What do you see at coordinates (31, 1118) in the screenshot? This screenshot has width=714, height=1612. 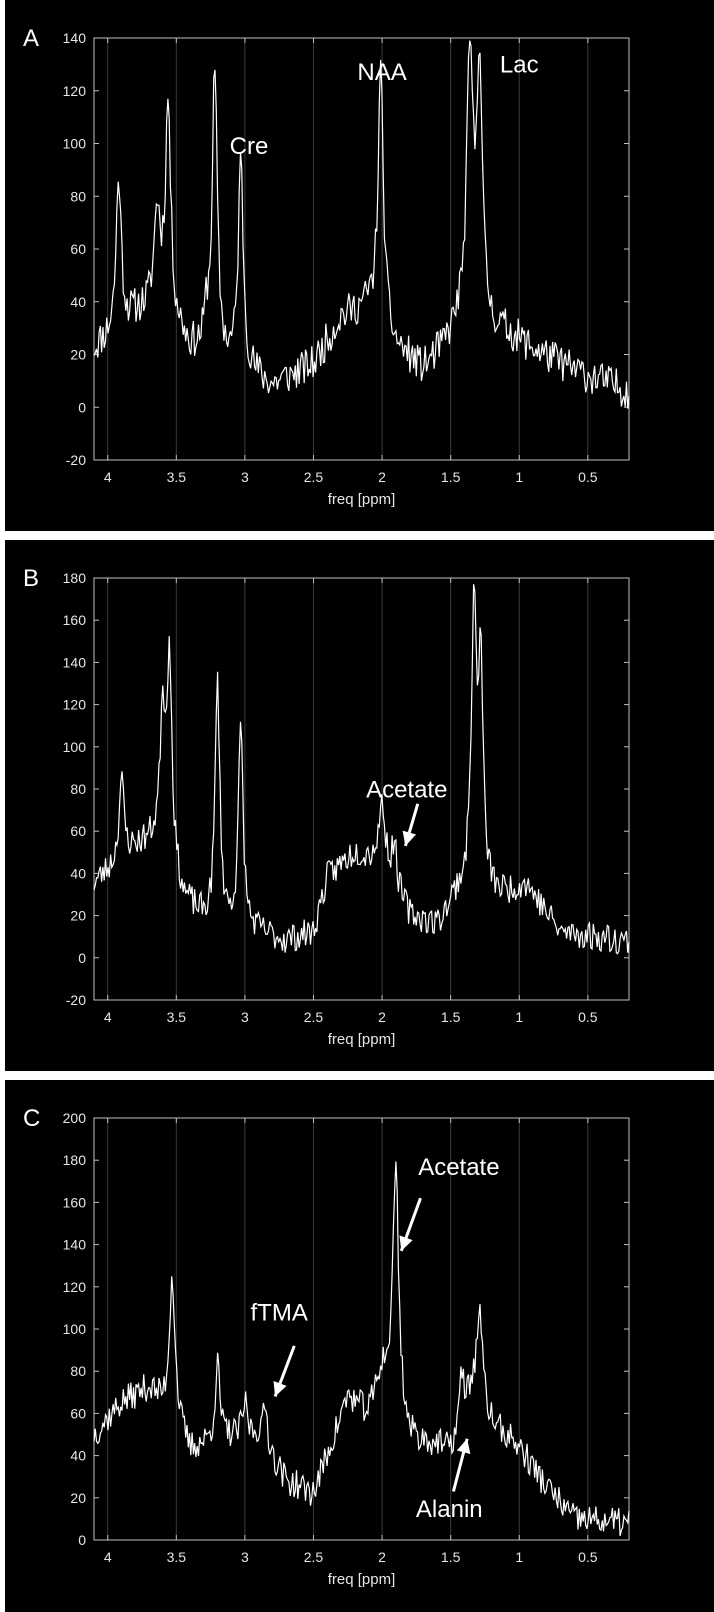 I see `panel-label: C` at bounding box center [31, 1118].